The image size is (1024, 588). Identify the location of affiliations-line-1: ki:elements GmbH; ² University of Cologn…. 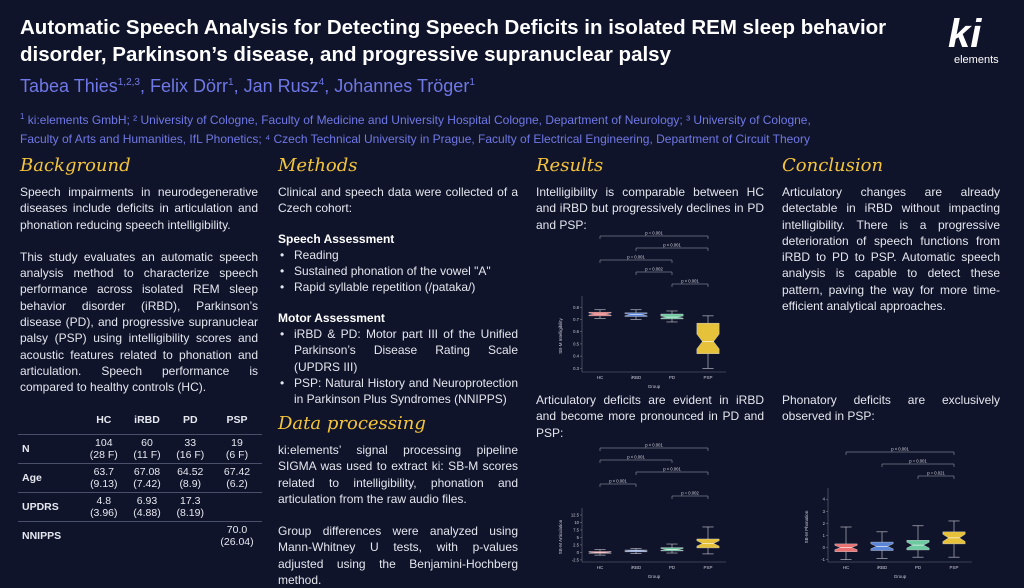
(419, 120).